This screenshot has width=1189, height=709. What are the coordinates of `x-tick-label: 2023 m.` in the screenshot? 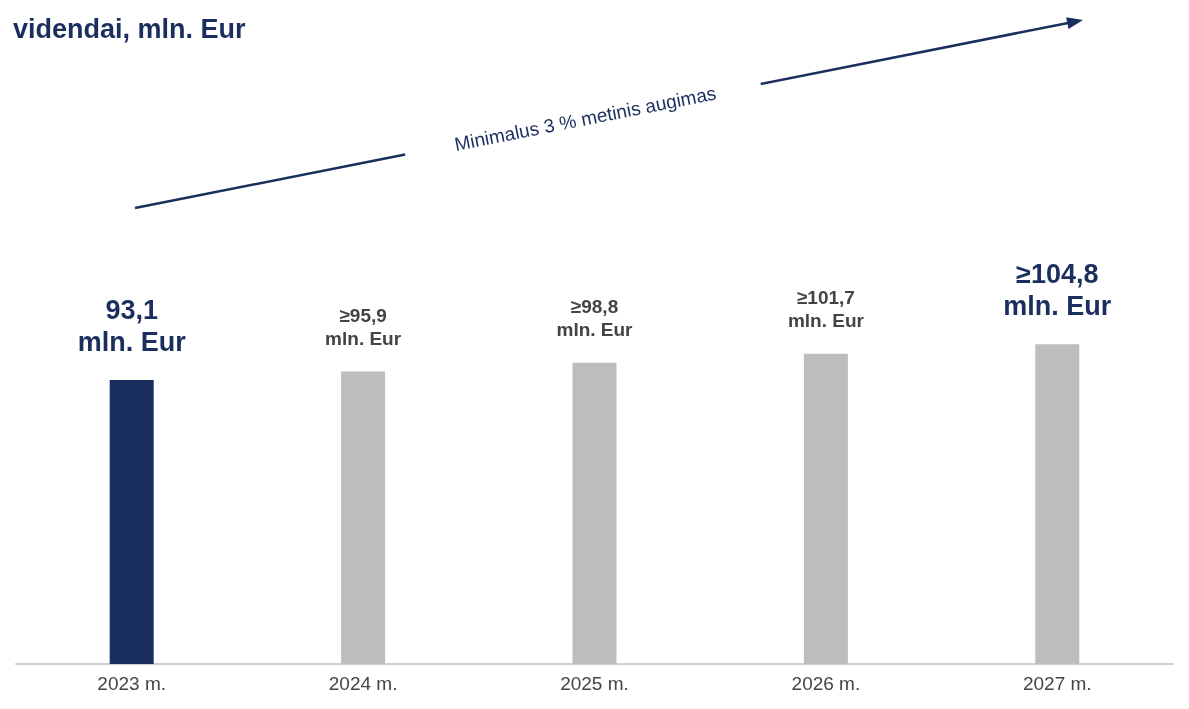 It's located at (132, 683).